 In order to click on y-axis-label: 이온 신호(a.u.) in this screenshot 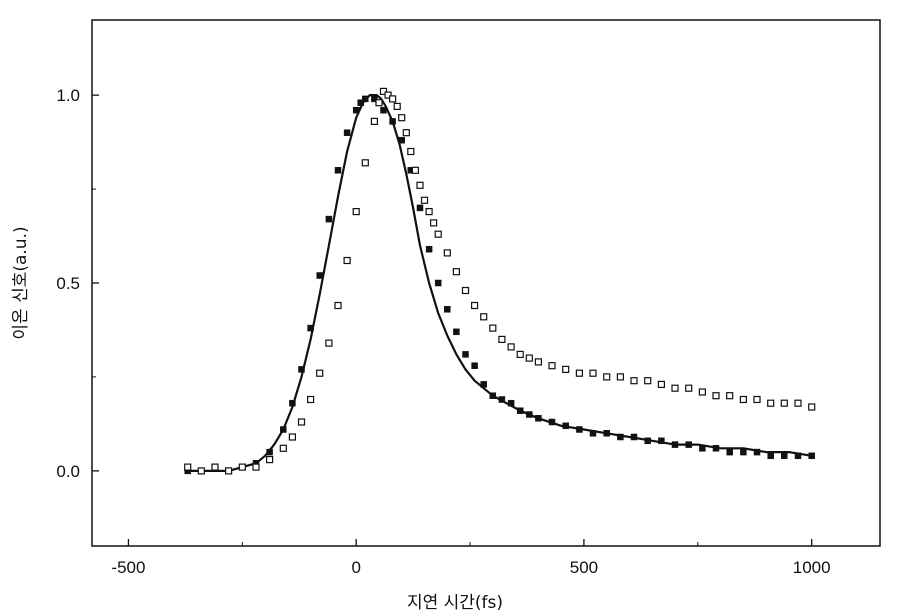, I will do `click(21, 282)`.